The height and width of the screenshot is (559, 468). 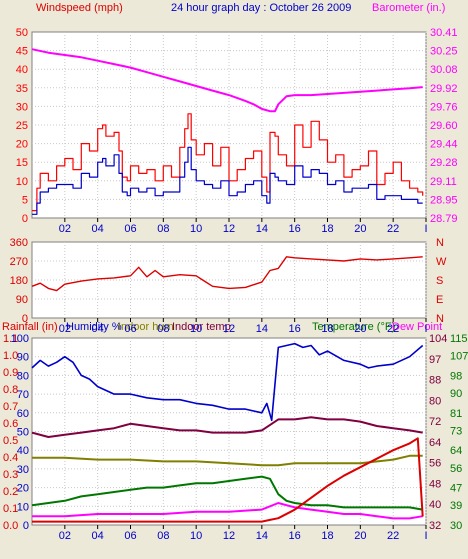 I want to click on barometer-axis-label: Barometer (in.), so click(x=408, y=8).